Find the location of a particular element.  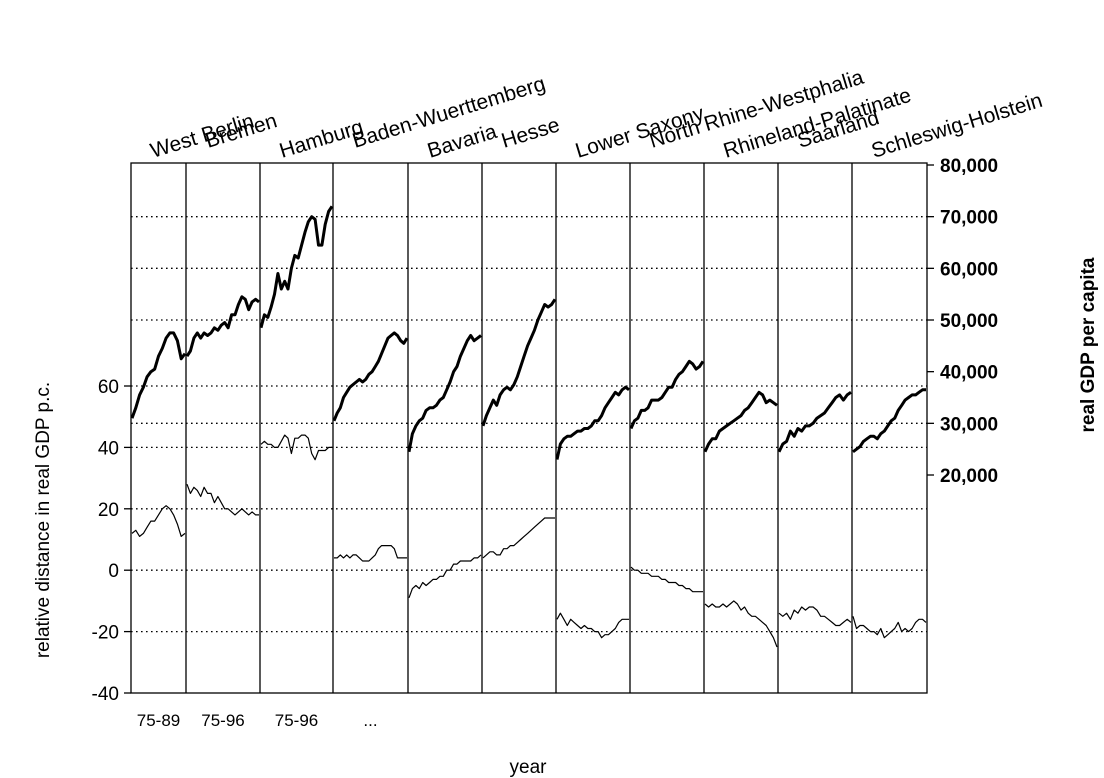

distance-line-hesse is located at coordinates (518, 538).